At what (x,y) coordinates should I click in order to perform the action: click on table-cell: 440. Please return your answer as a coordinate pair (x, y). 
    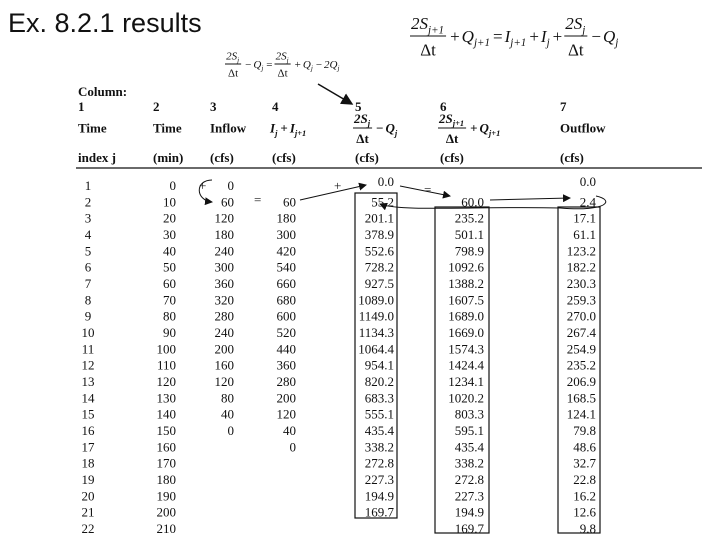
    Looking at the image, I should click on (287, 348).